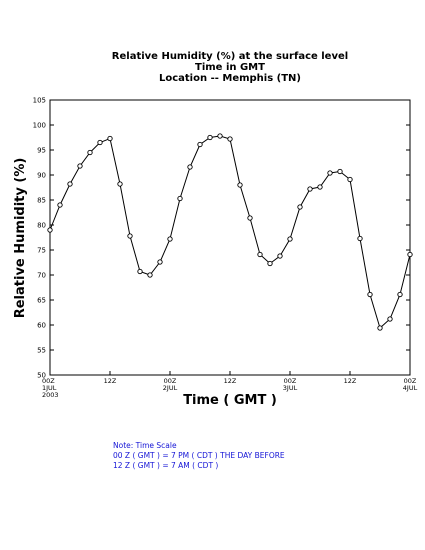 The width and height of the screenshot is (425, 550). What do you see at coordinates (49, 388) in the screenshot?
I see `x-tick-label: 1JUL` at bounding box center [49, 388].